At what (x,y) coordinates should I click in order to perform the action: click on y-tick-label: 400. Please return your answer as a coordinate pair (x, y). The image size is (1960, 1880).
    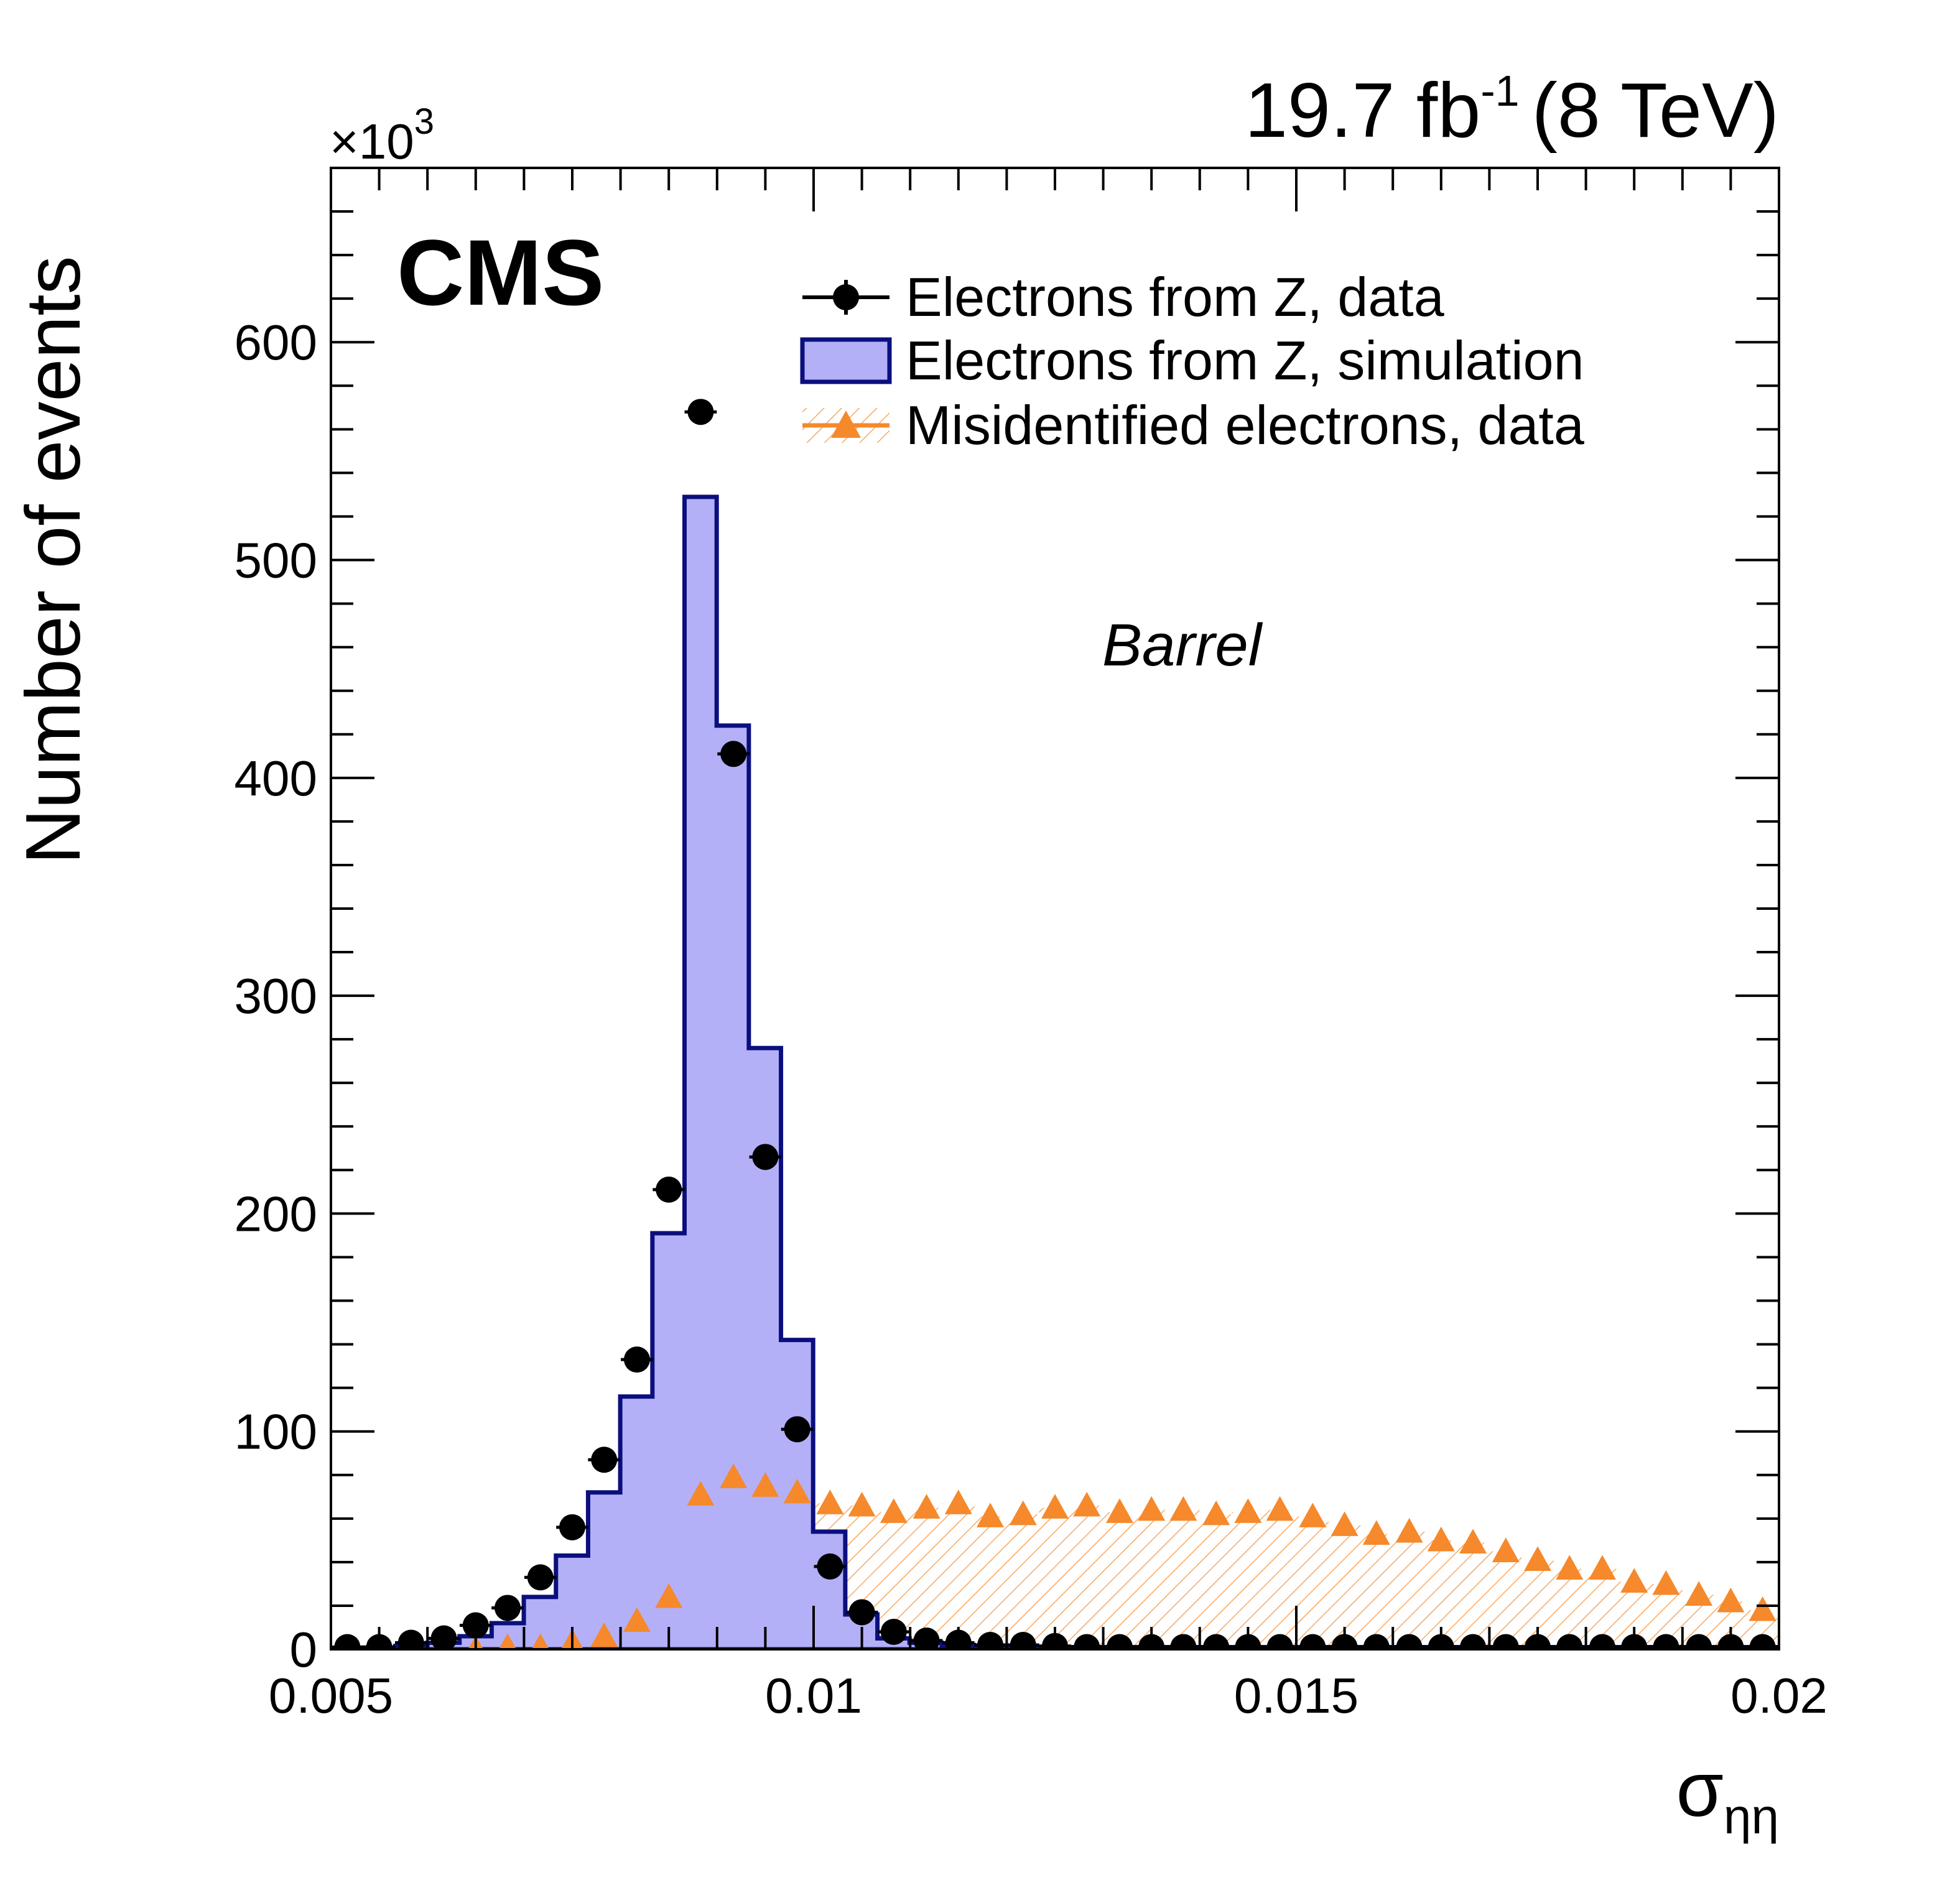
    Looking at the image, I should click on (276, 779).